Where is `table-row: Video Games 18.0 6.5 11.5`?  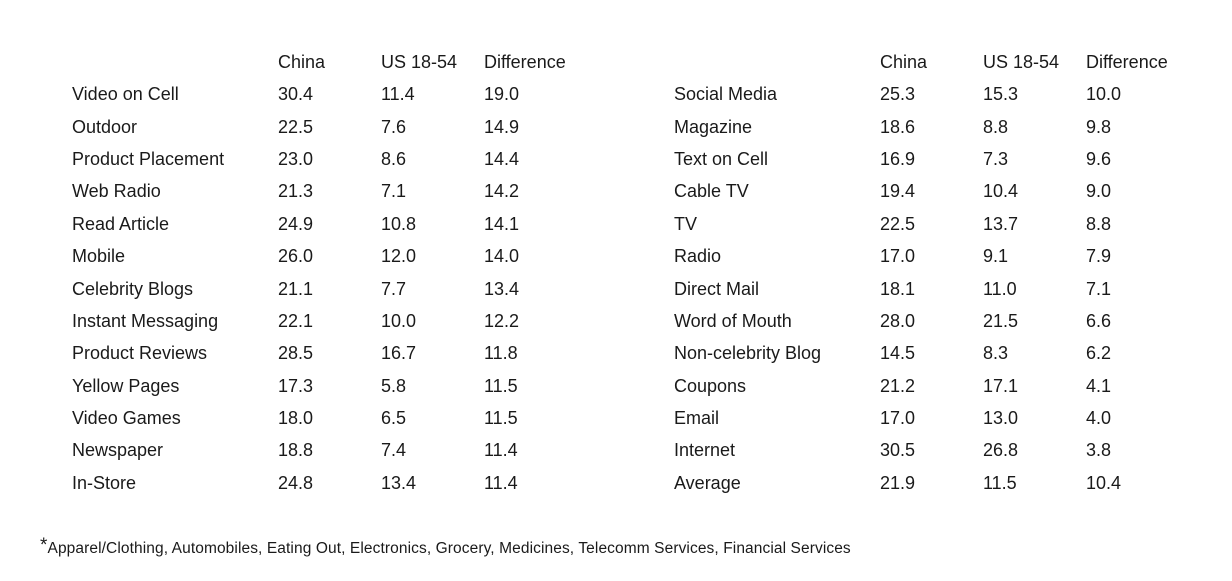
table-row: Video Games 18.0 6.5 11.5 is located at coordinates (328, 418).